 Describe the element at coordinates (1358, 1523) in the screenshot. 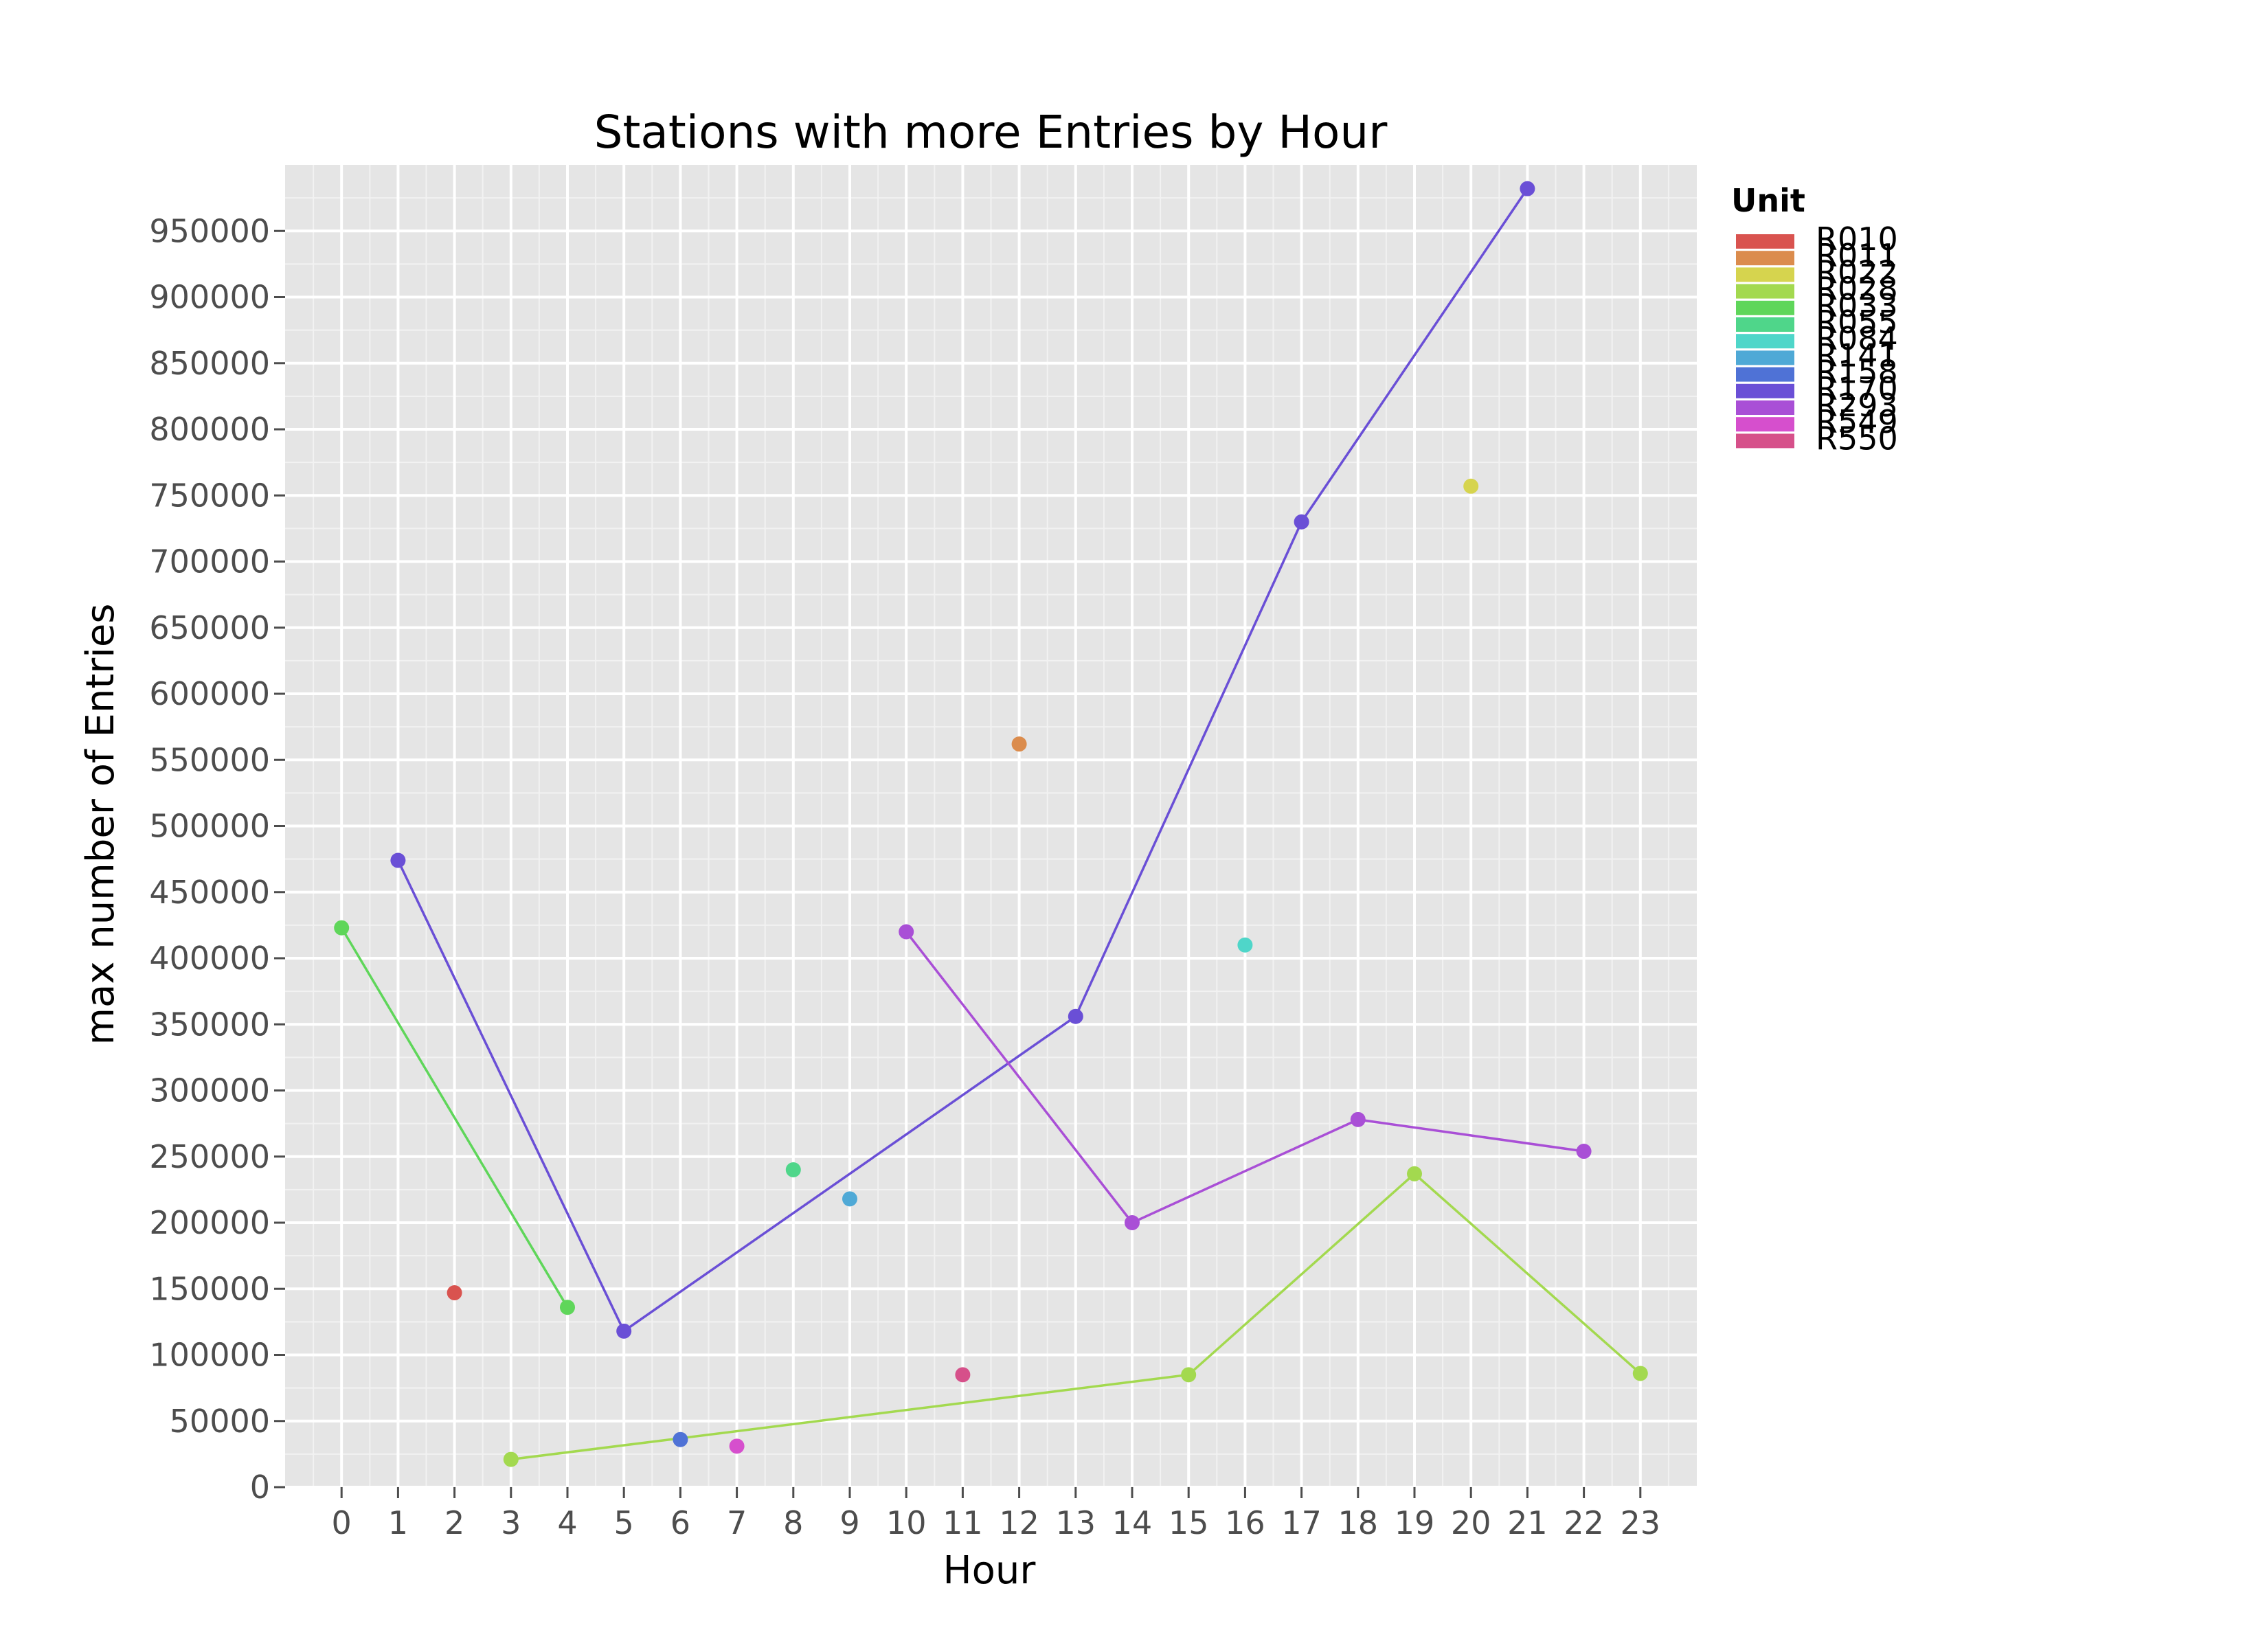

I see `x-tick-label: 18` at that location.